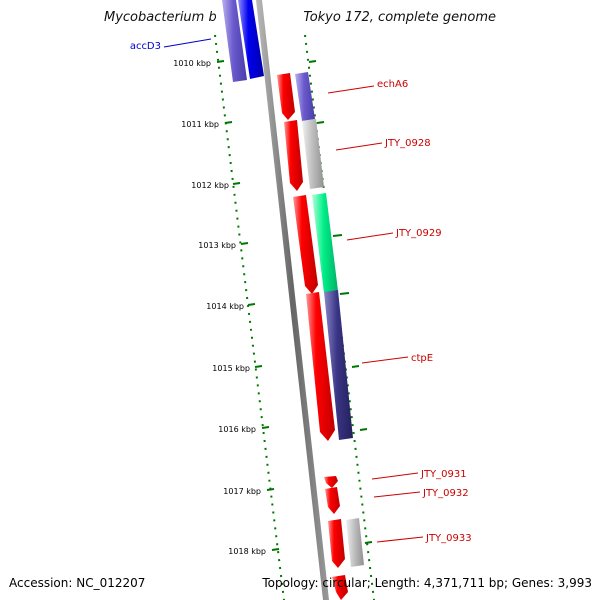 The height and width of the screenshot is (600, 600). What do you see at coordinates (231, 368) in the screenshot?
I see `tick-label-1015: 1015 kbp` at bounding box center [231, 368].